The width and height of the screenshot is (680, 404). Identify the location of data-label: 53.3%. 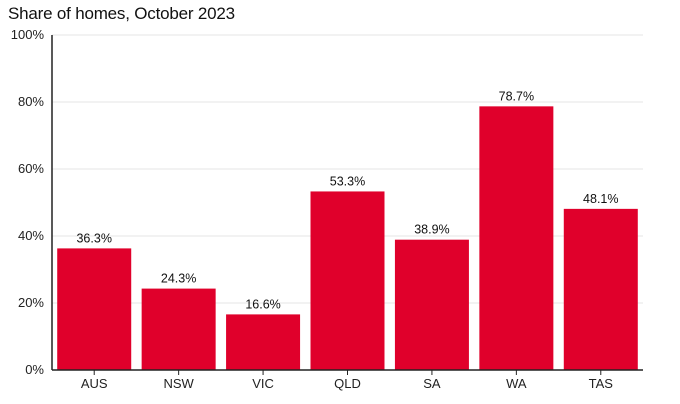
(347, 181).